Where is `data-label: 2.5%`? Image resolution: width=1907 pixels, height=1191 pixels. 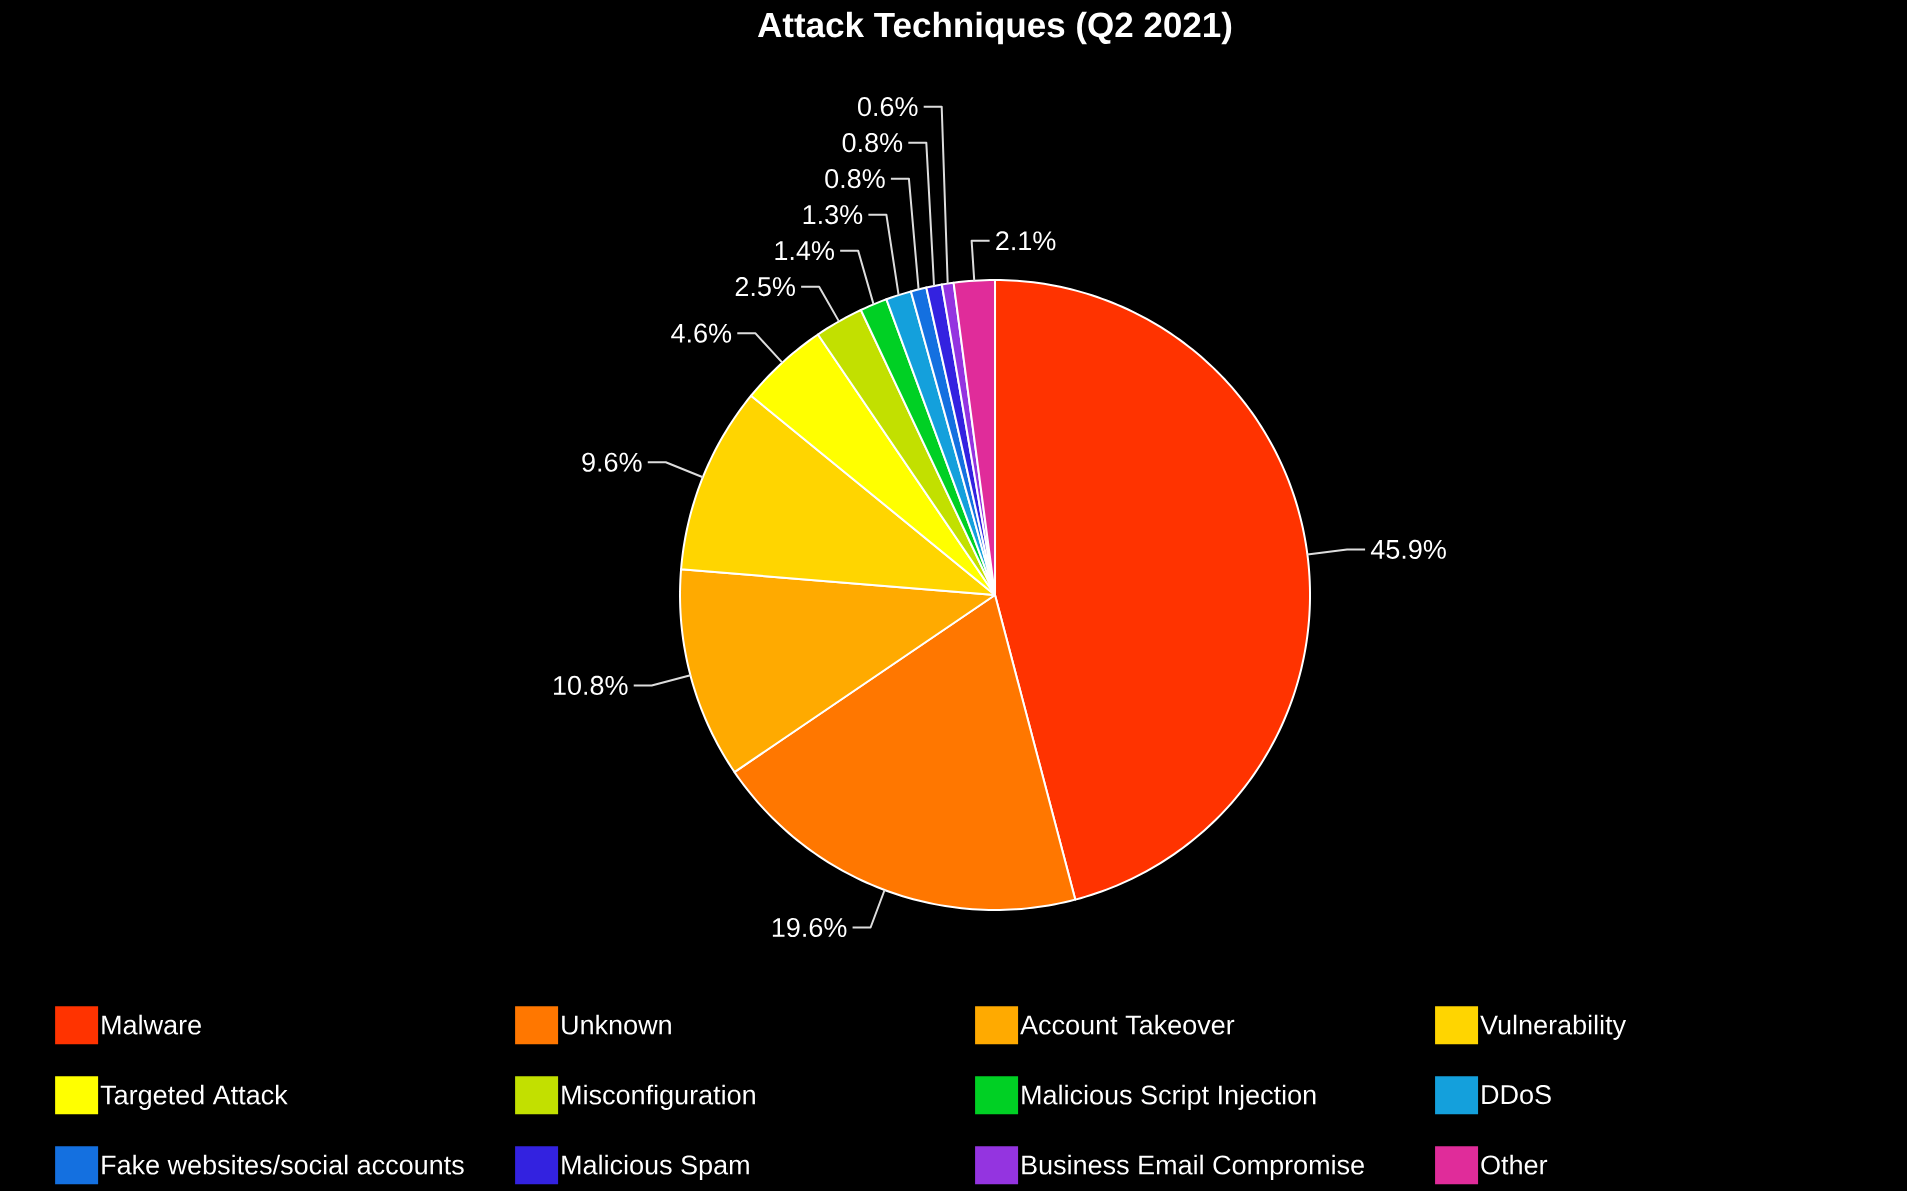 data-label: 2.5% is located at coordinates (765, 287).